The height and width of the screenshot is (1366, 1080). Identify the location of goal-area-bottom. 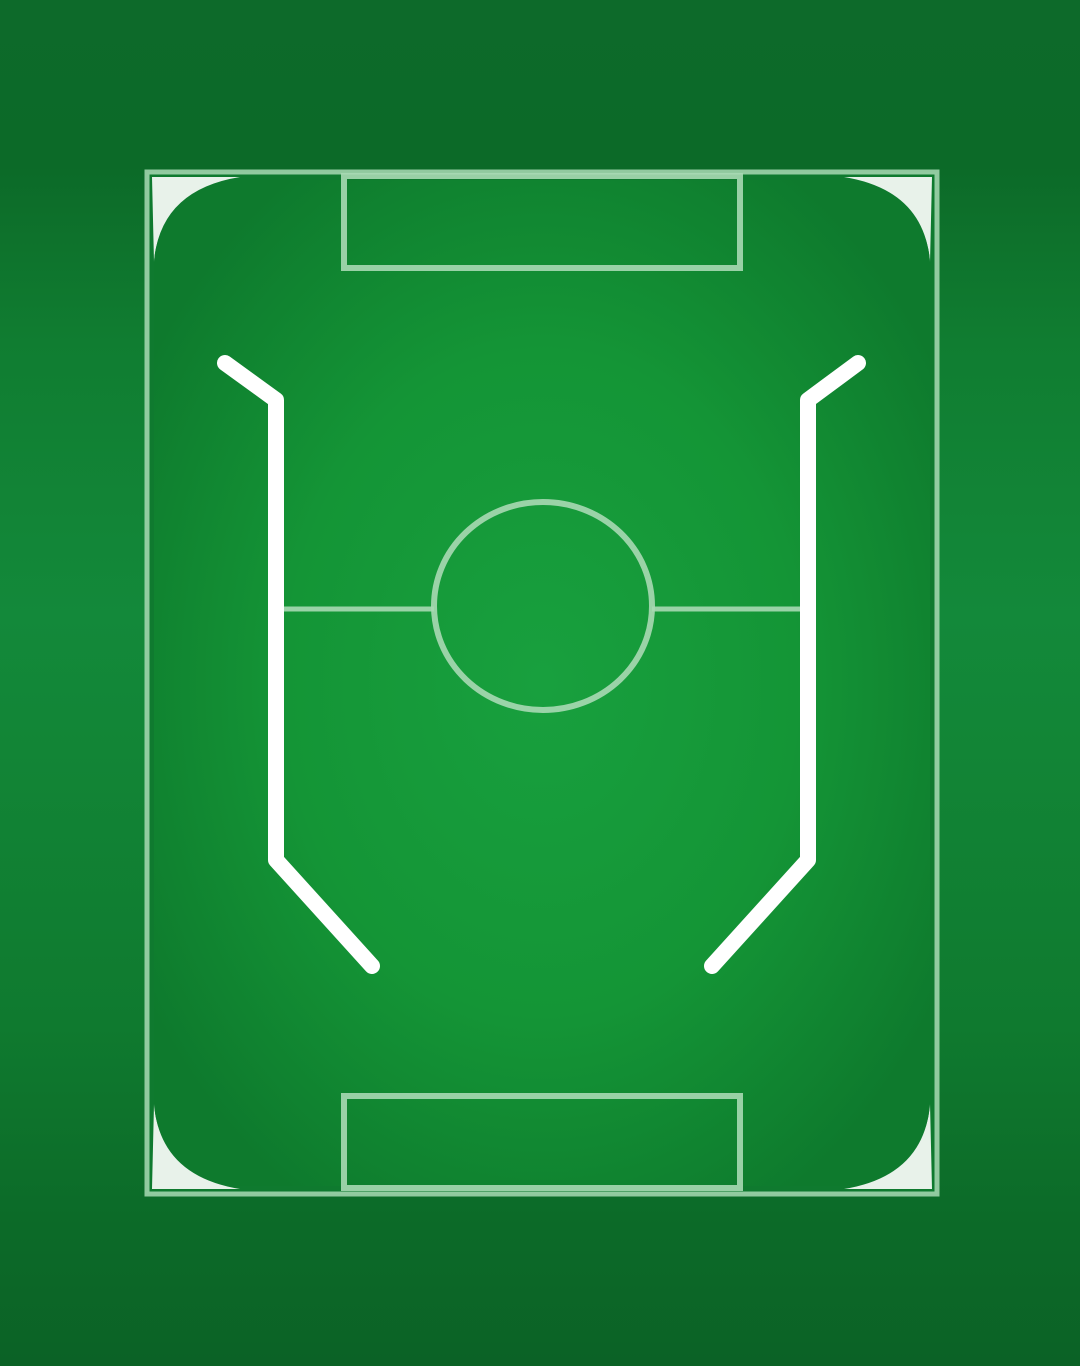
(542, 1142).